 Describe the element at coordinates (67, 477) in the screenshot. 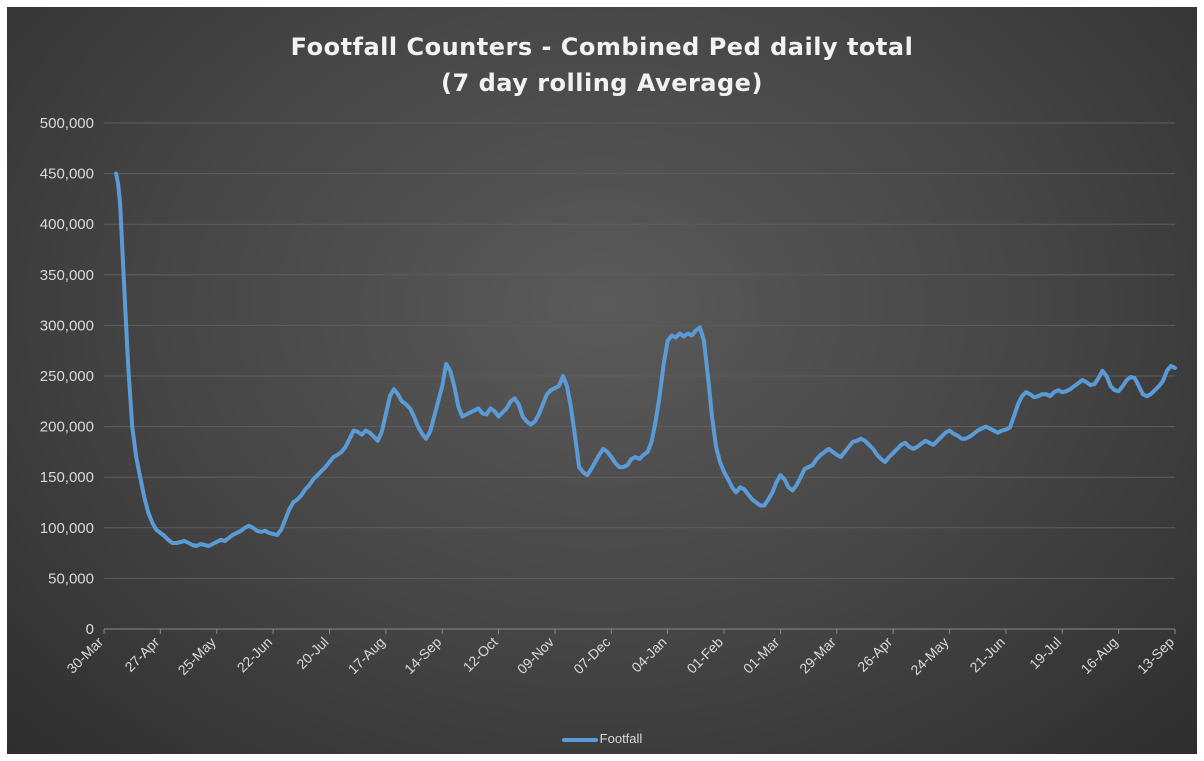

I see `y-tick-label: 150,000` at that location.